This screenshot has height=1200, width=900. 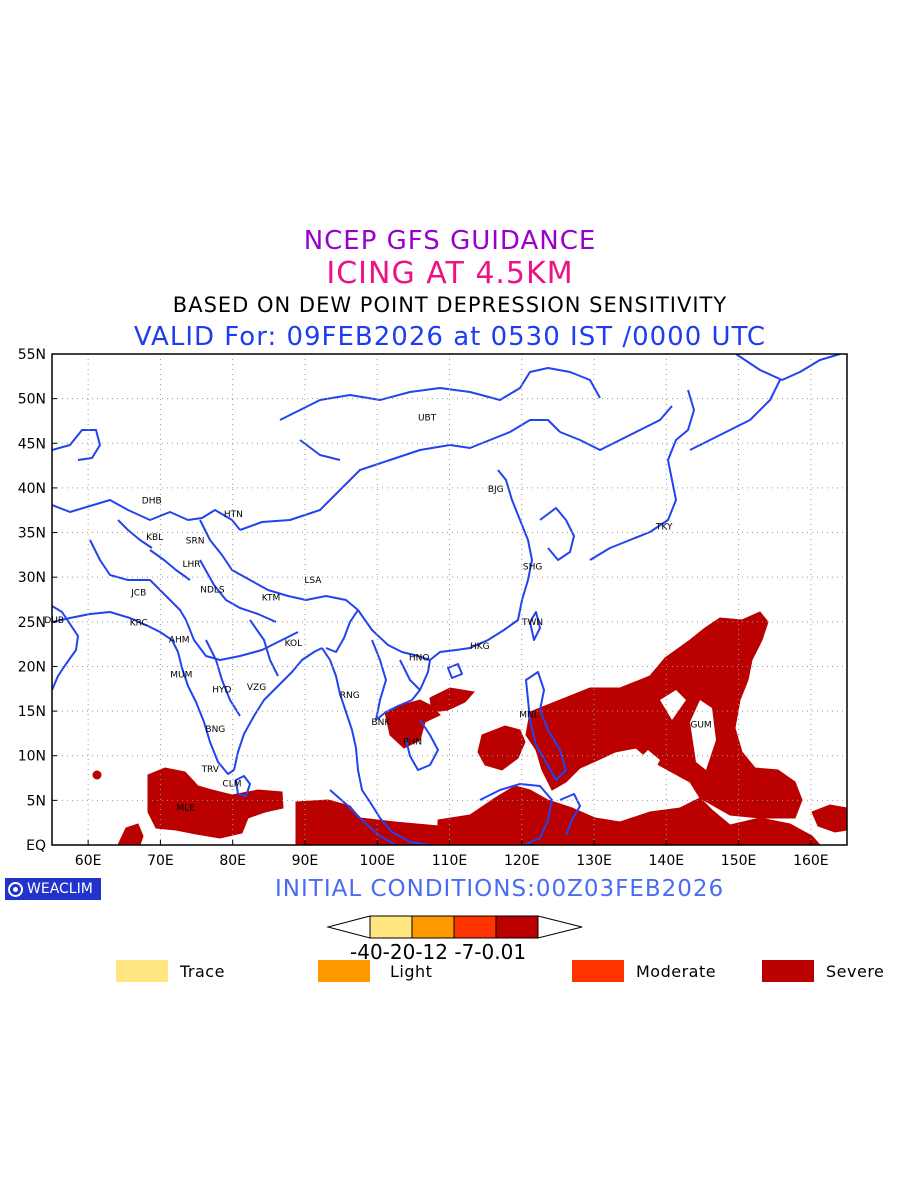 I want to click on station-label-bjg: BJG, so click(x=496, y=490).